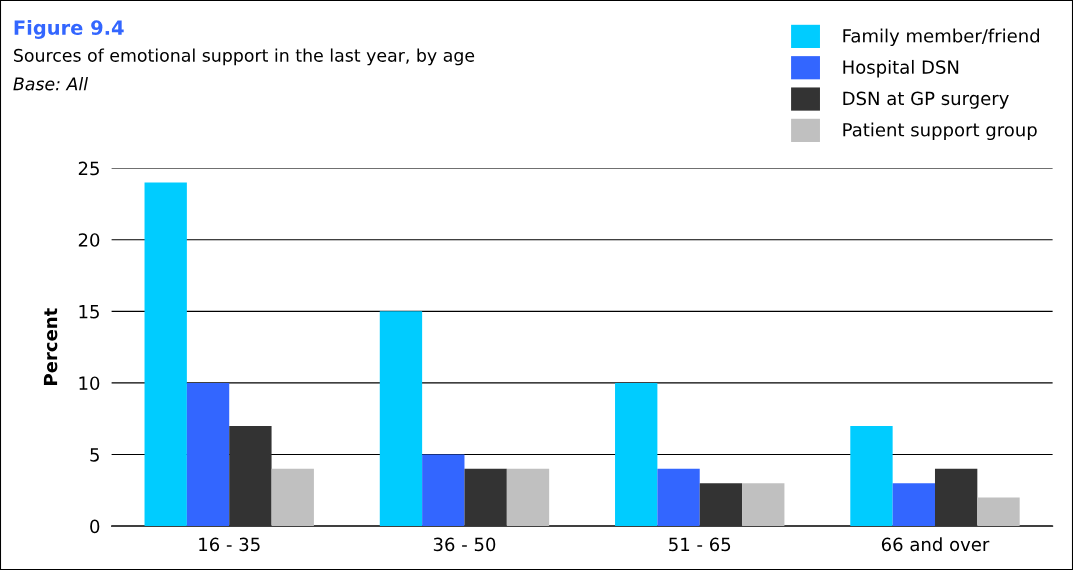  Describe the element at coordinates (89, 383) in the screenshot. I see `y-tick-label: 10` at that location.